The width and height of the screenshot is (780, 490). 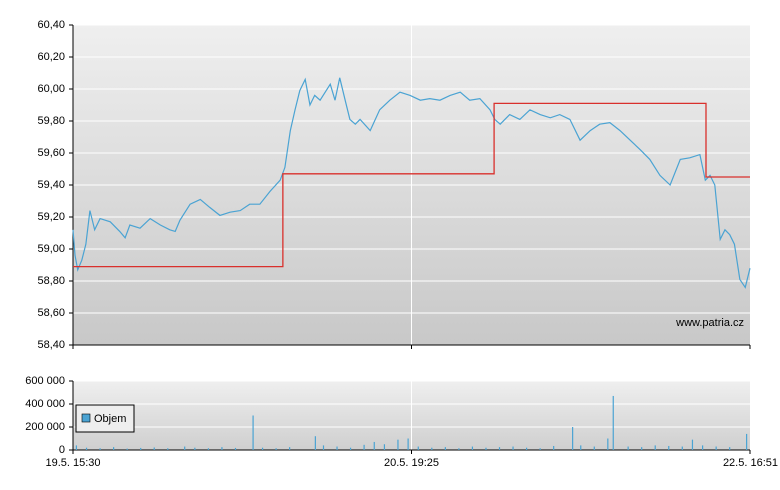 I want to click on annotation: www.patria.cz, so click(x=709, y=323).